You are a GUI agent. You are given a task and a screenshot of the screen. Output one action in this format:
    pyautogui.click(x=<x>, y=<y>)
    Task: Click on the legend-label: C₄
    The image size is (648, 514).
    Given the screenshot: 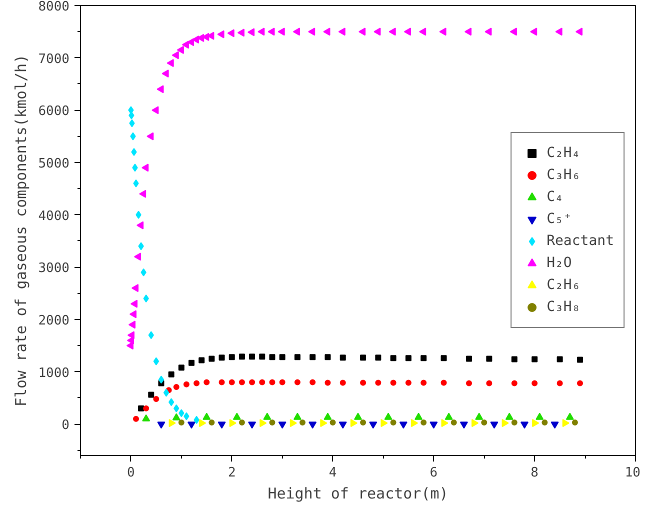 What is the action you would take?
    pyautogui.click(x=555, y=197)
    